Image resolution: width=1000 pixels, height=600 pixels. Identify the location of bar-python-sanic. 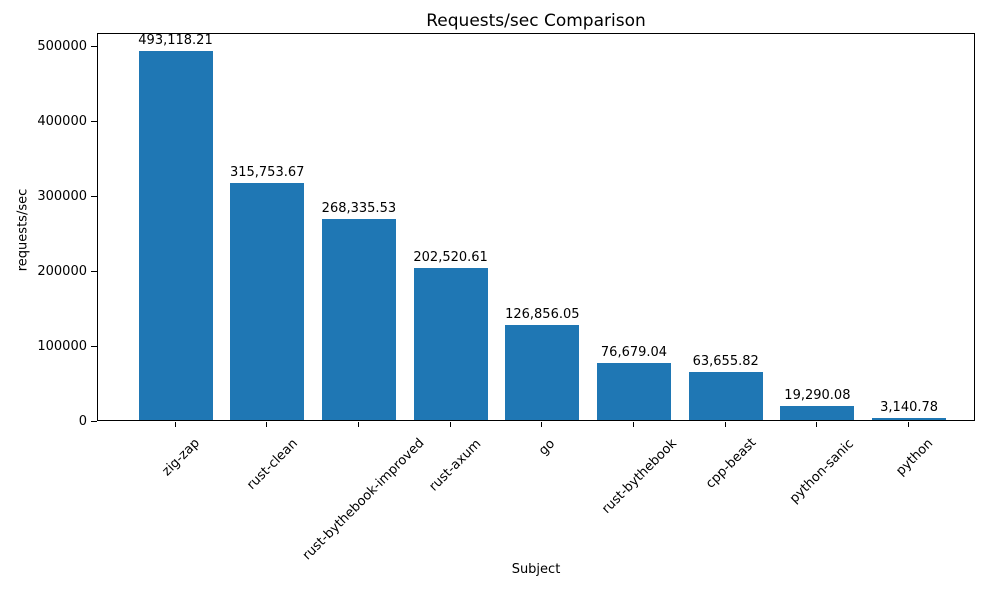
(817, 412).